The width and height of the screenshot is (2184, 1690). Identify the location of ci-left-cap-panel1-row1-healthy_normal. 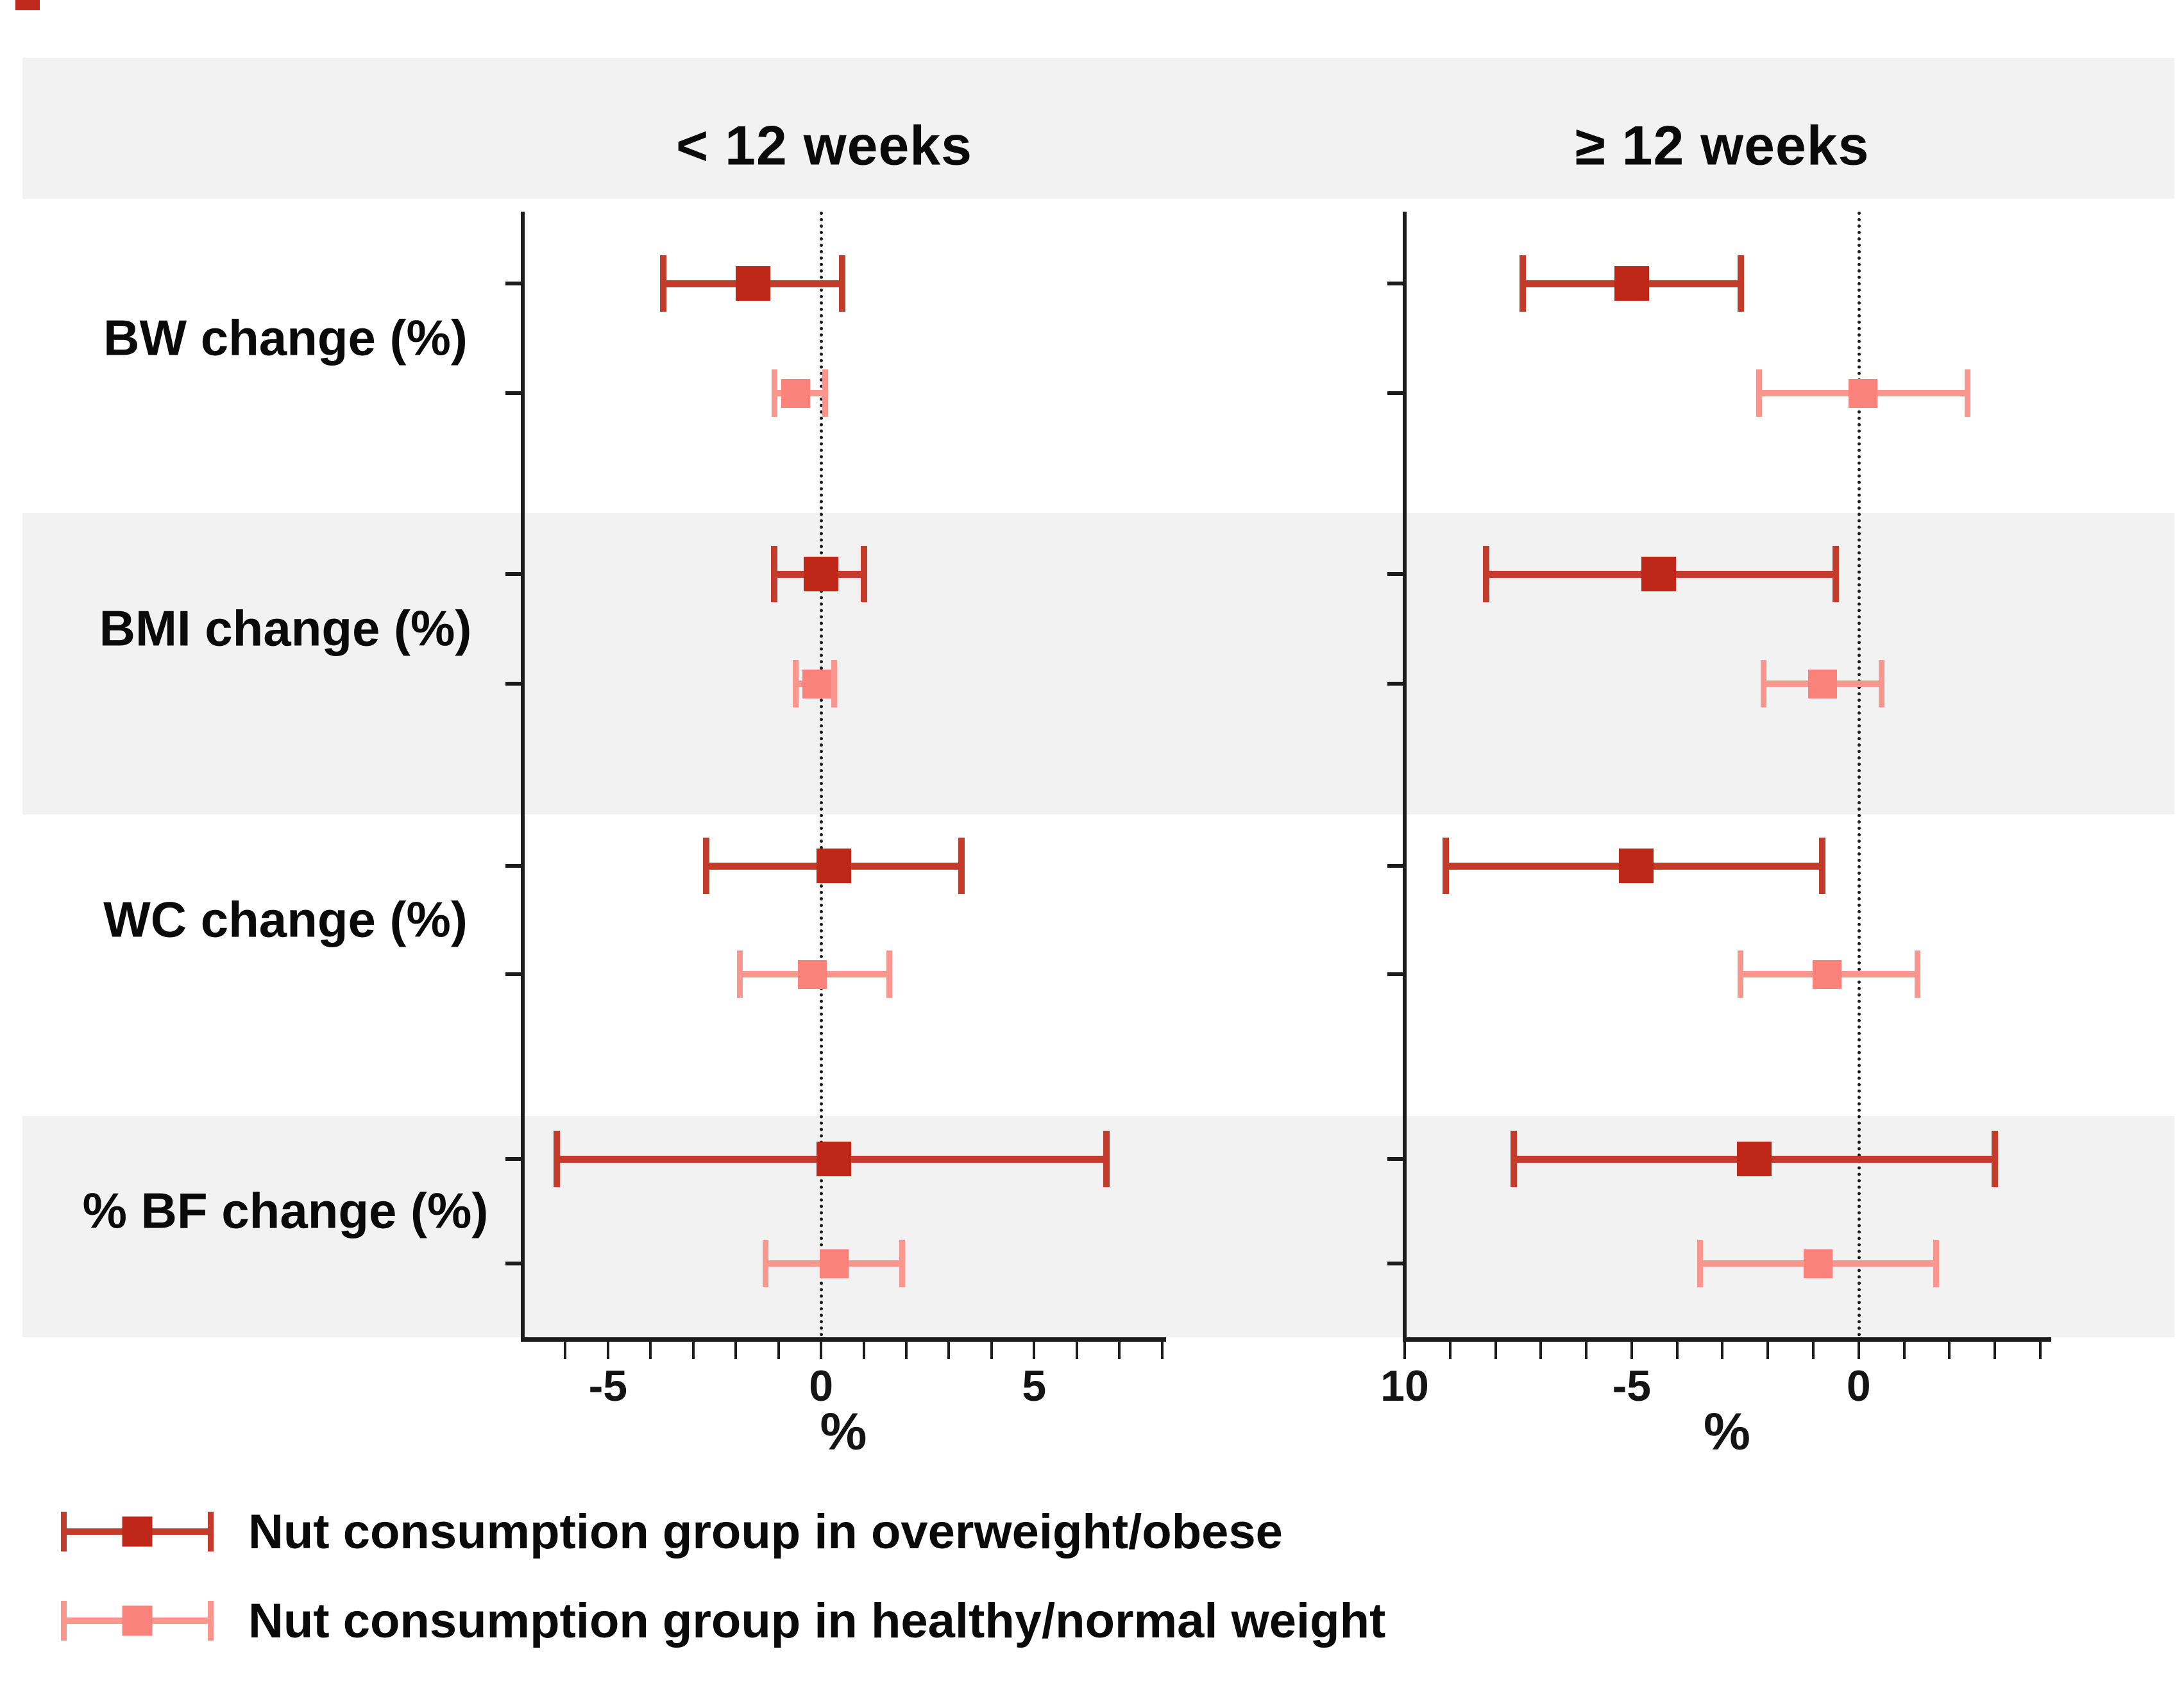
(774, 393).